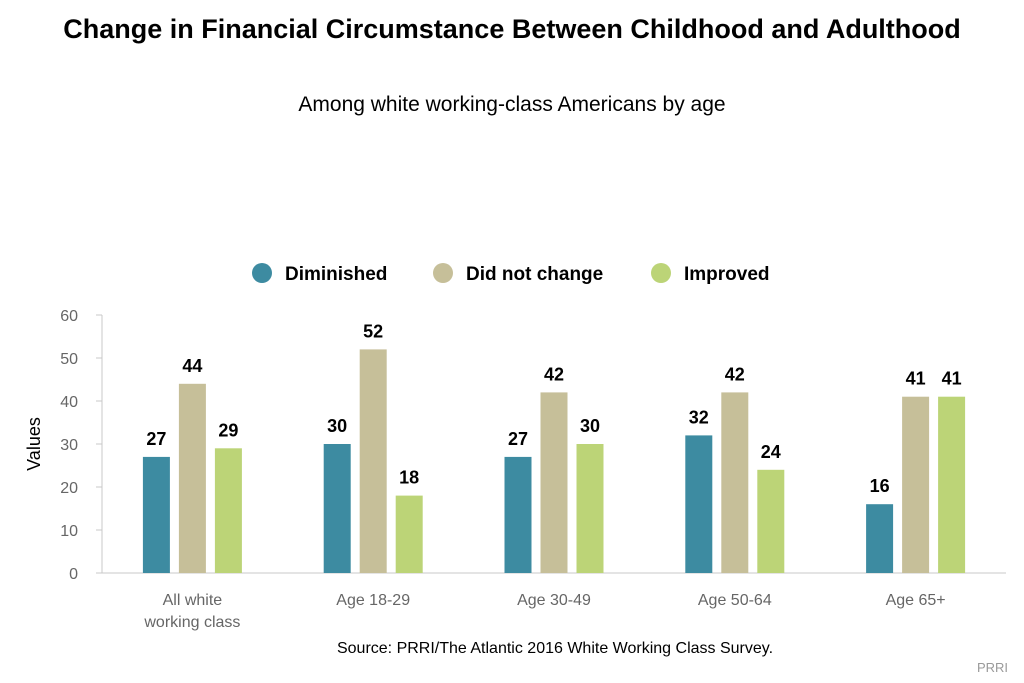  I want to click on credit-logo: PRRI, so click(992, 667).